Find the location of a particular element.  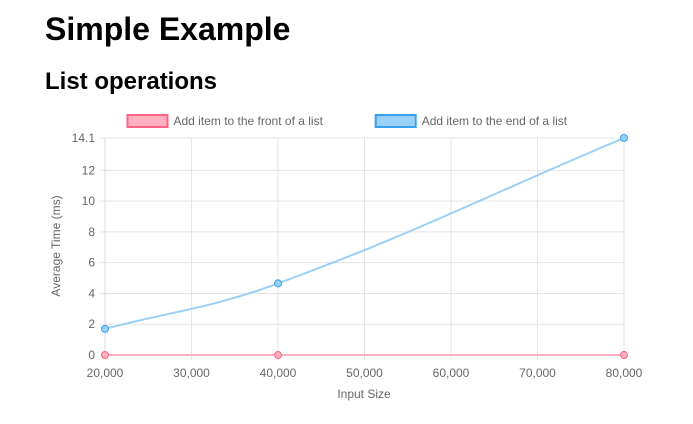

y-tick-label: 8 is located at coordinates (91, 232).